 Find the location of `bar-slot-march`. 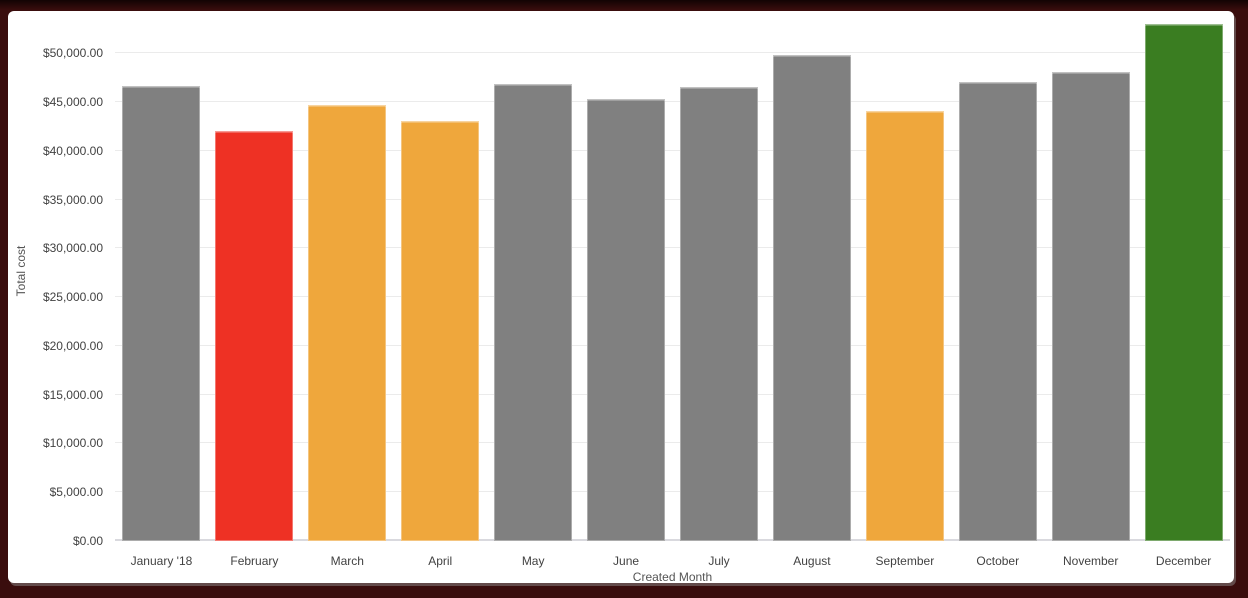

bar-slot-march is located at coordinates (347, 282).